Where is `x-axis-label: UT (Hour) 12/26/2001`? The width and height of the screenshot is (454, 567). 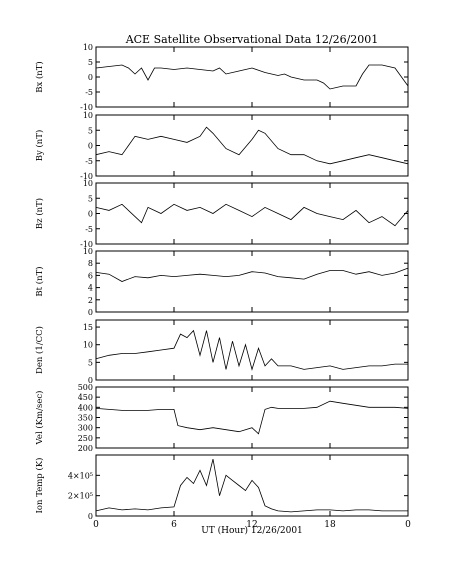
x-axis-label: UT (Hour) 12/26/2001 is located at coordinates (252, 530).